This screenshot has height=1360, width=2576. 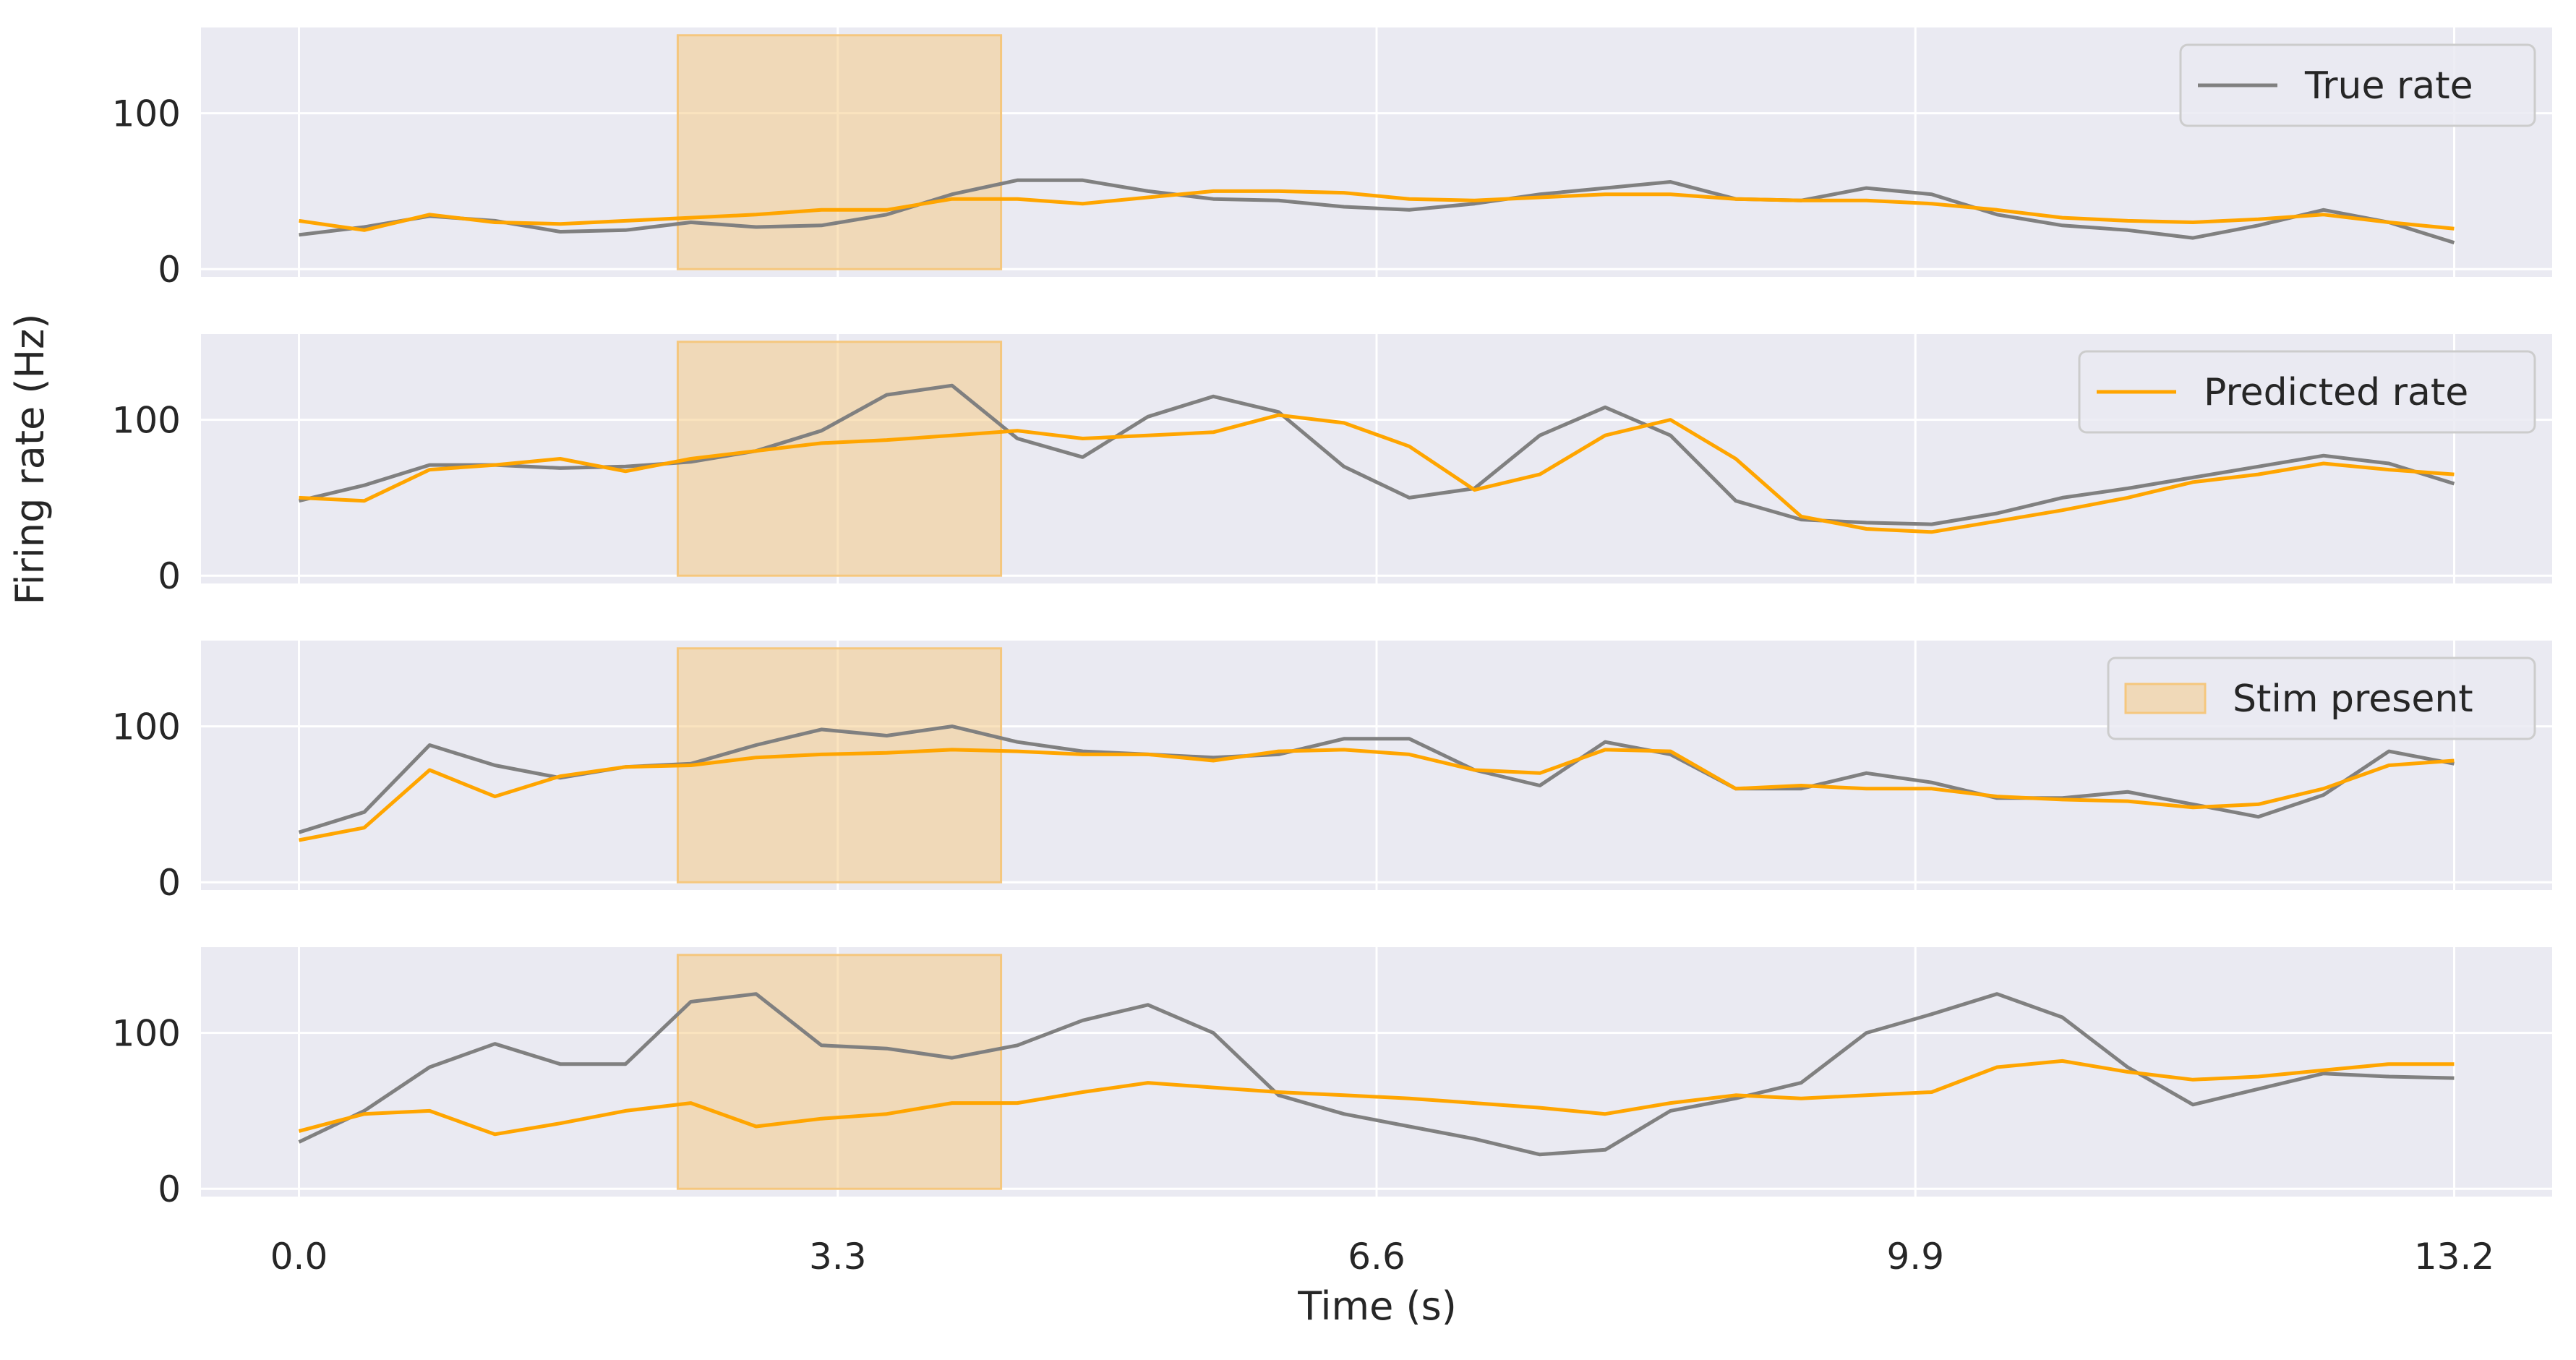 I want to click on x-tick-label: 6.6, so click(x=1376, y=1257).